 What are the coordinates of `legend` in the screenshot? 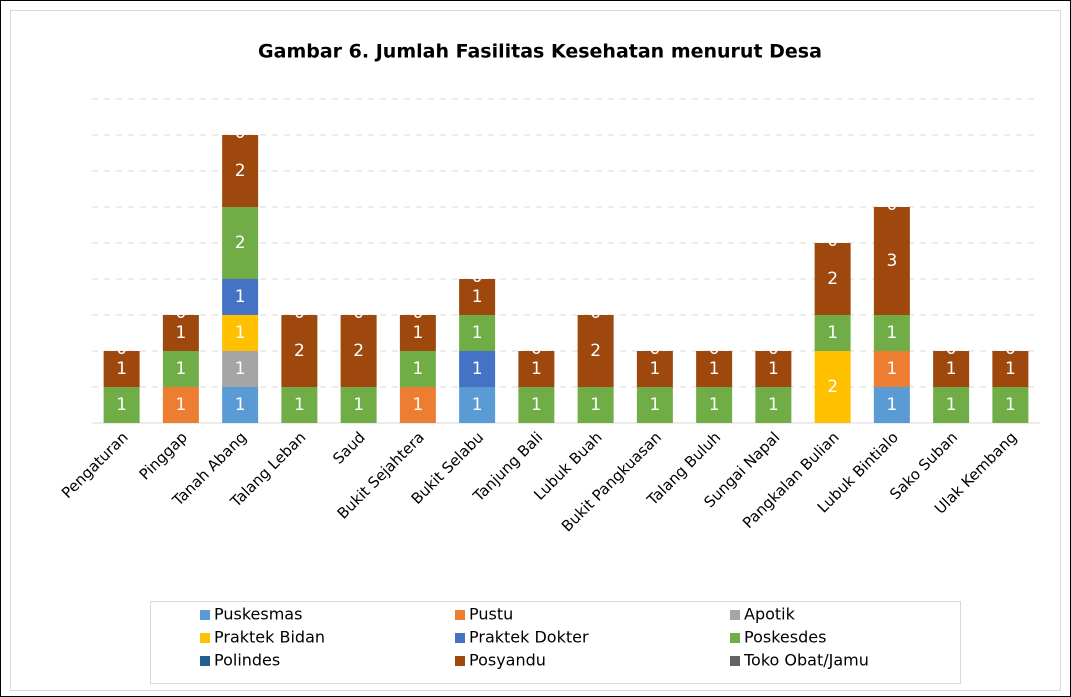 It's located at (555, 642).